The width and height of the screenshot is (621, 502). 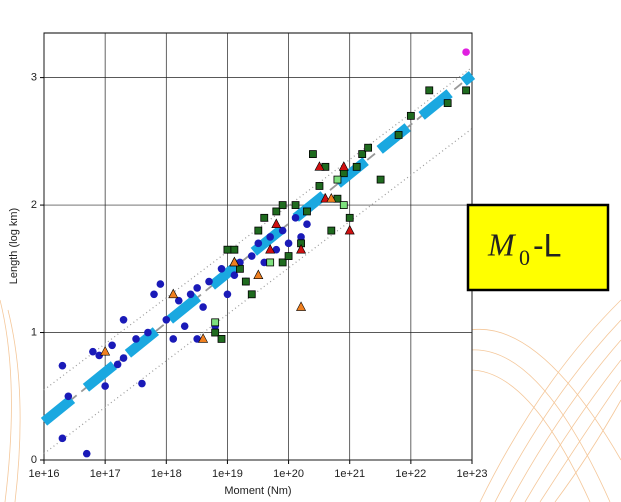 I want to click on y-tick-label: 0, so click(x=34, y=460).